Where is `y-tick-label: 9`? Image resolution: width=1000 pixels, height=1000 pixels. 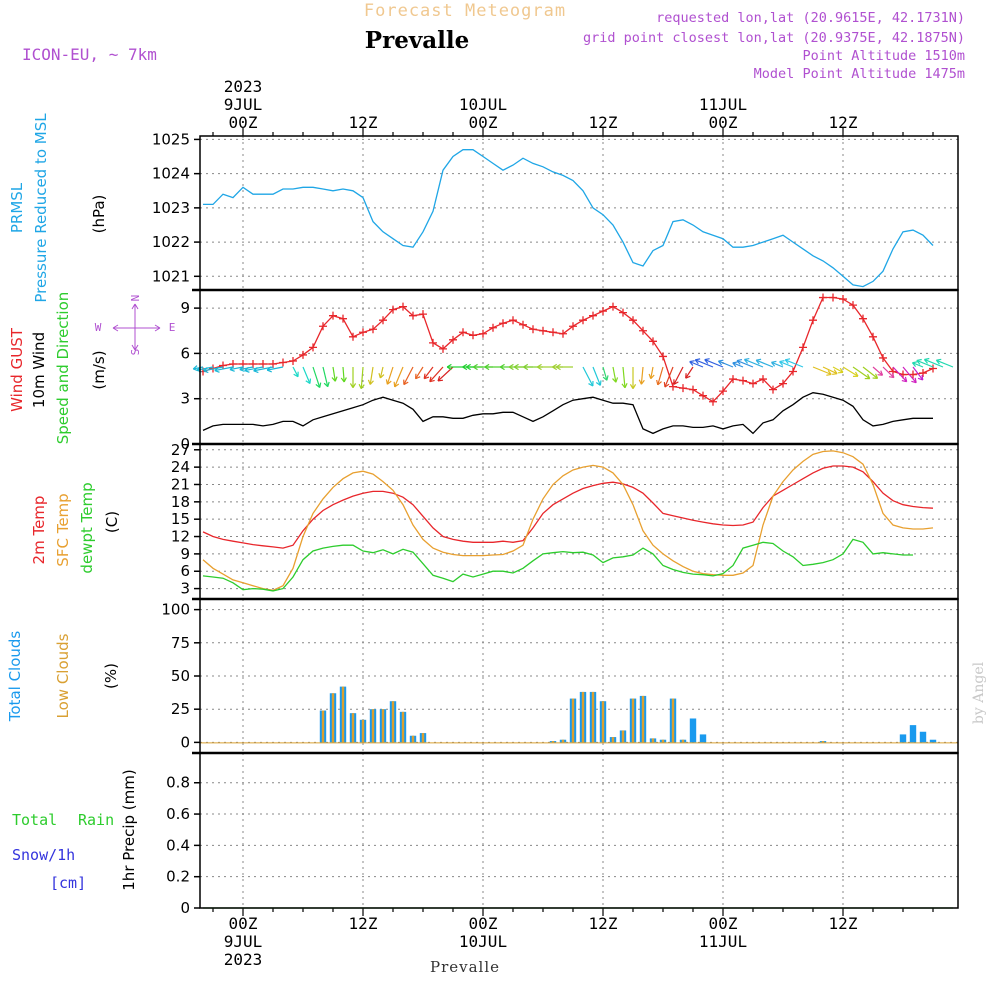
y-tick-label: 9 is located at coordinates (185, 308).